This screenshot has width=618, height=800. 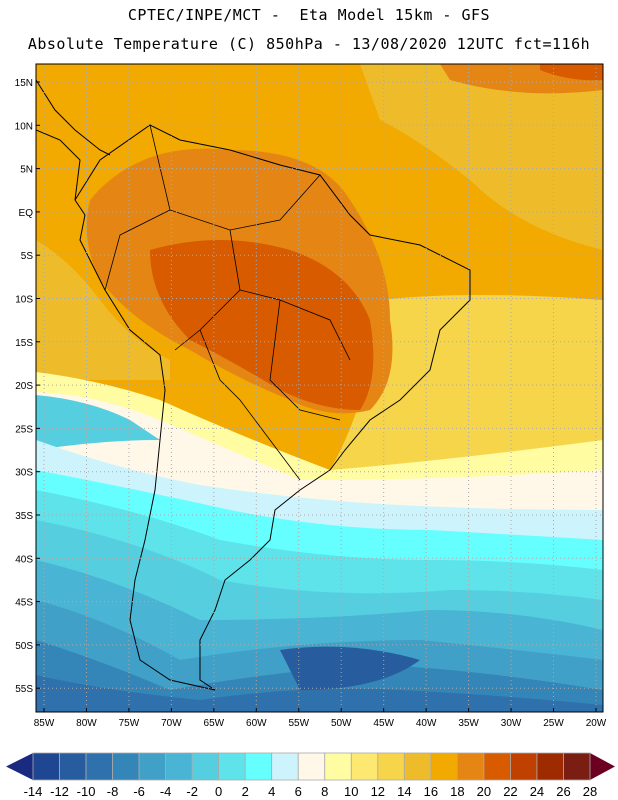 What do you see at coordinates (24, 343) in the screenshot?
I see `lat-label: 15S` at bounding box center [24, 343].